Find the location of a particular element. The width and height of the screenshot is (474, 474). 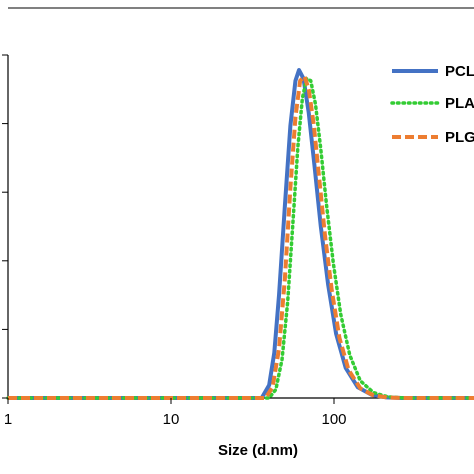

legend: PCL PLA PLG is located at coordinates (432, 104).